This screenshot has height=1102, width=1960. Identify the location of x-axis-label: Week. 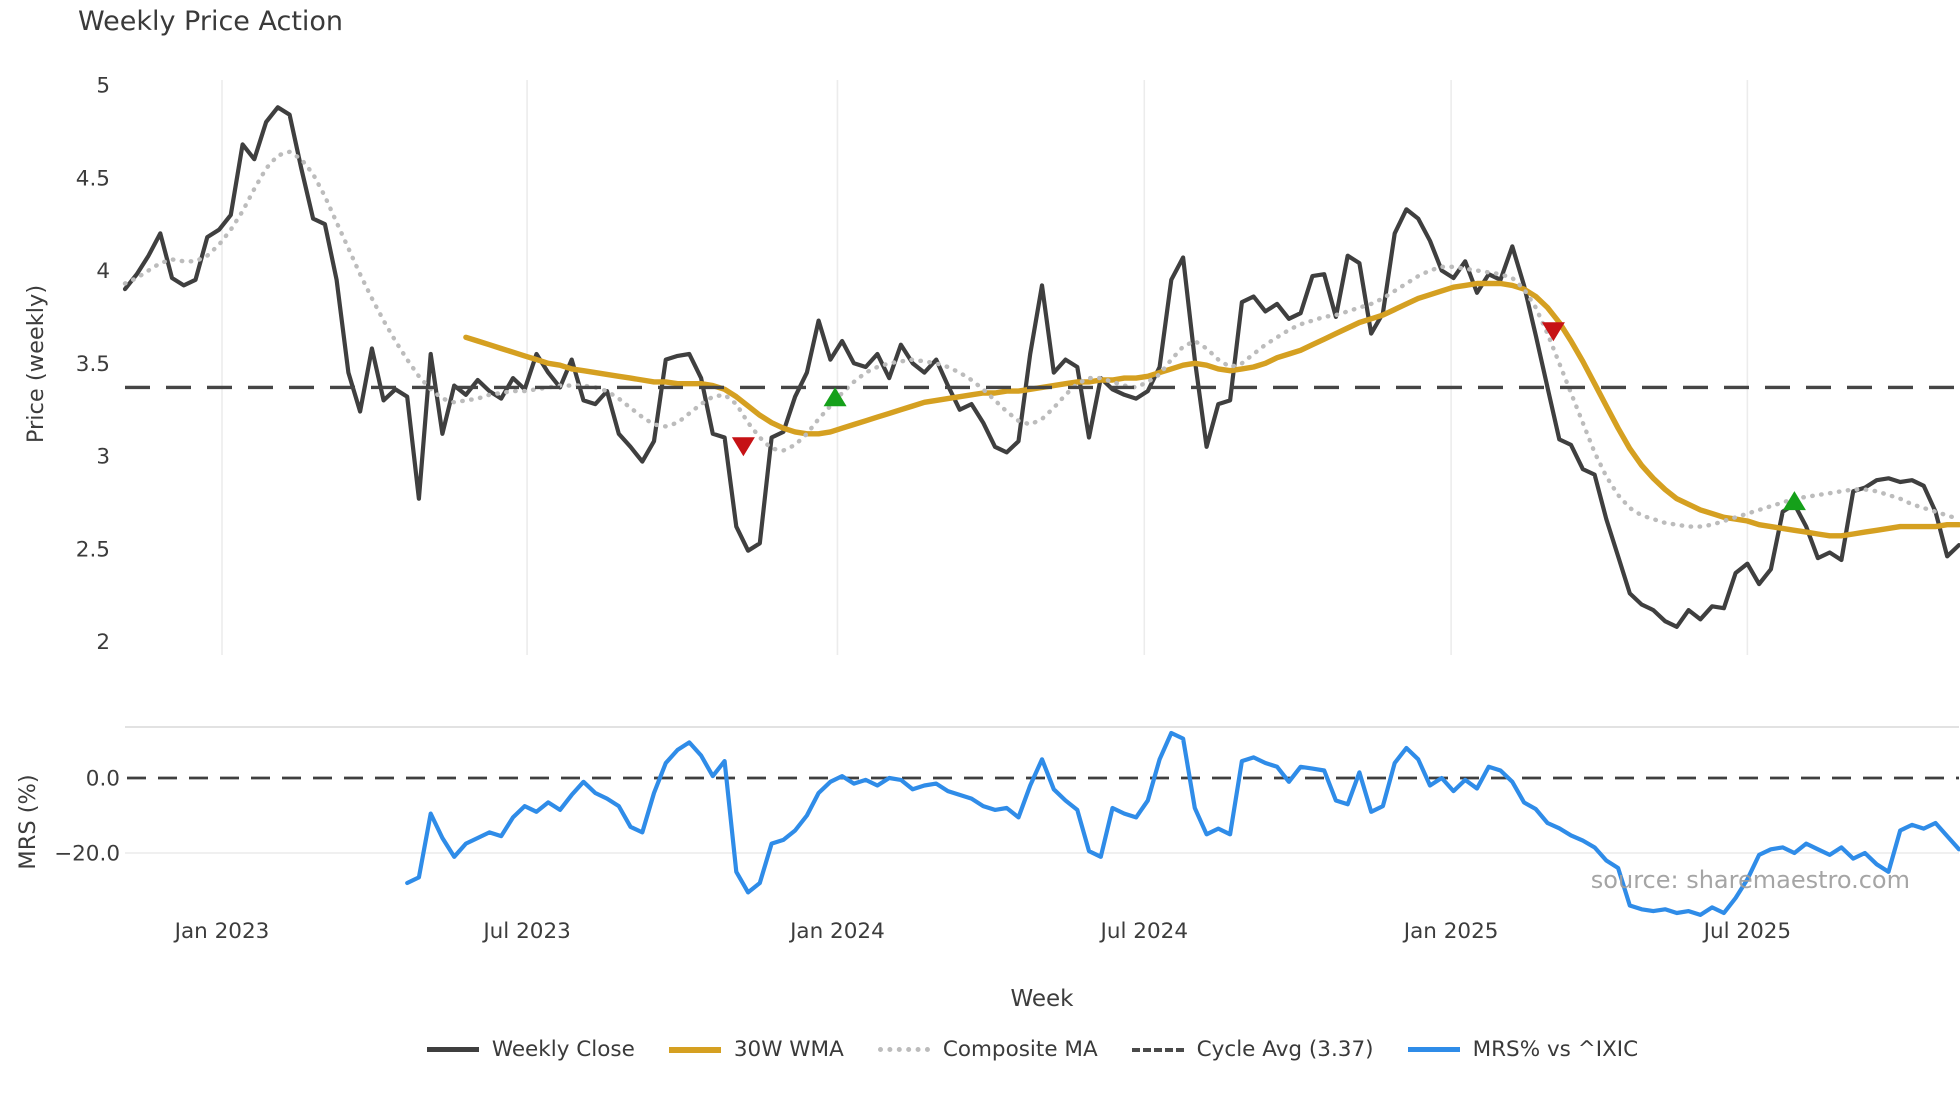
(1042, 999).